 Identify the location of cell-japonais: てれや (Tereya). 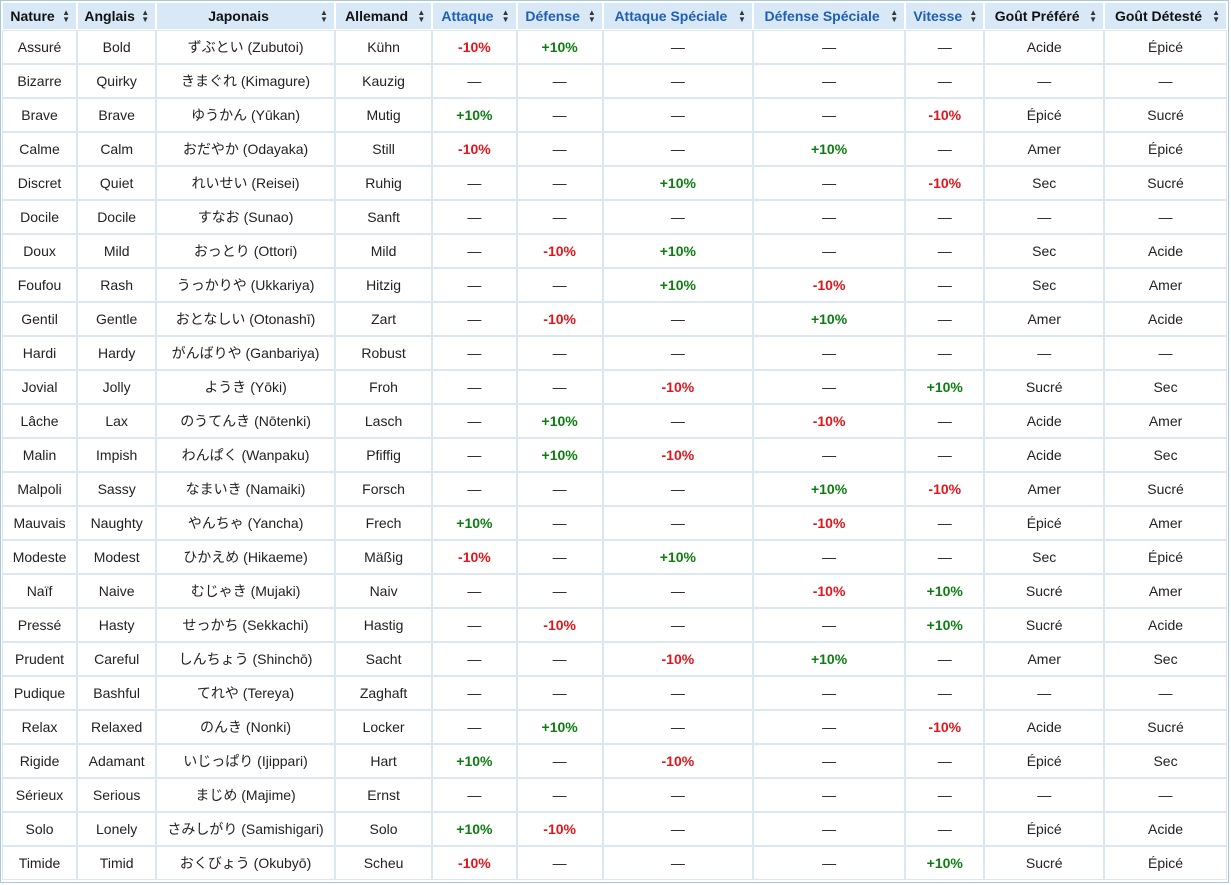
(245, 693).